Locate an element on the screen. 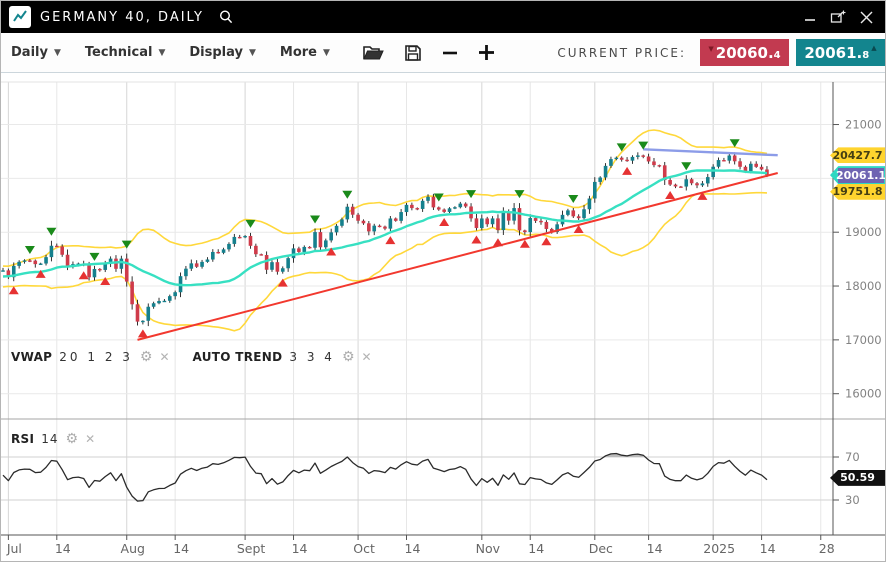  close-button is located at coordinates (866, 17).